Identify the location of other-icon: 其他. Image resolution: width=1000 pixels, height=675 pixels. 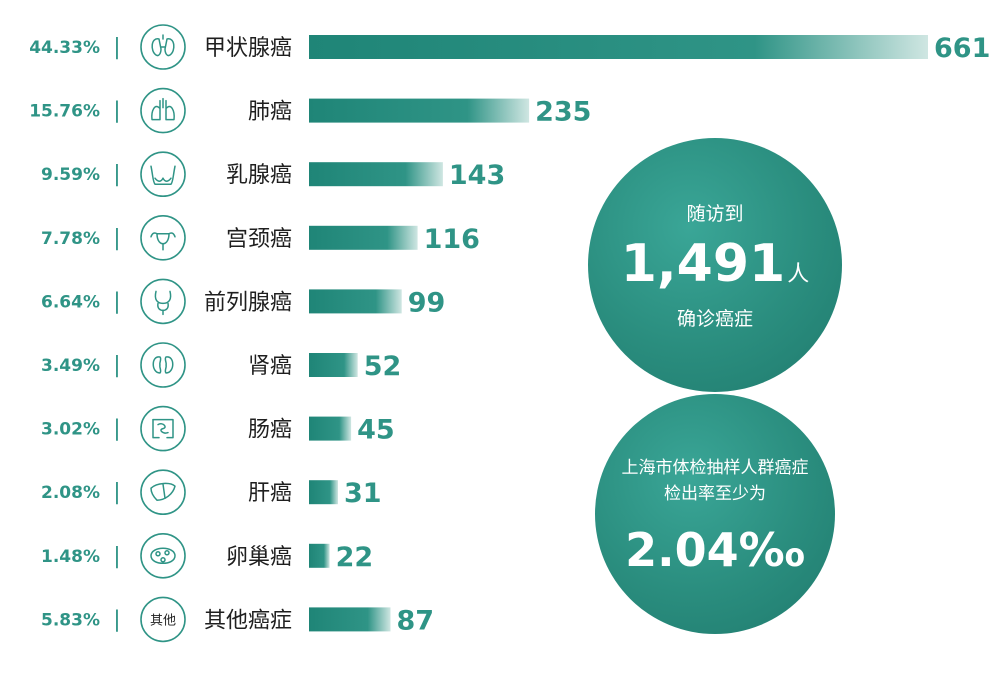
(163, 619).